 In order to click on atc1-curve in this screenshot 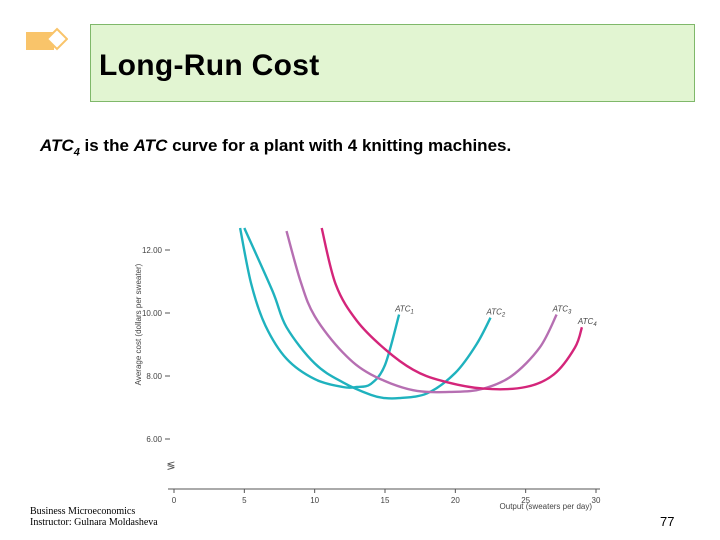, I will do `click(319, 308)`.